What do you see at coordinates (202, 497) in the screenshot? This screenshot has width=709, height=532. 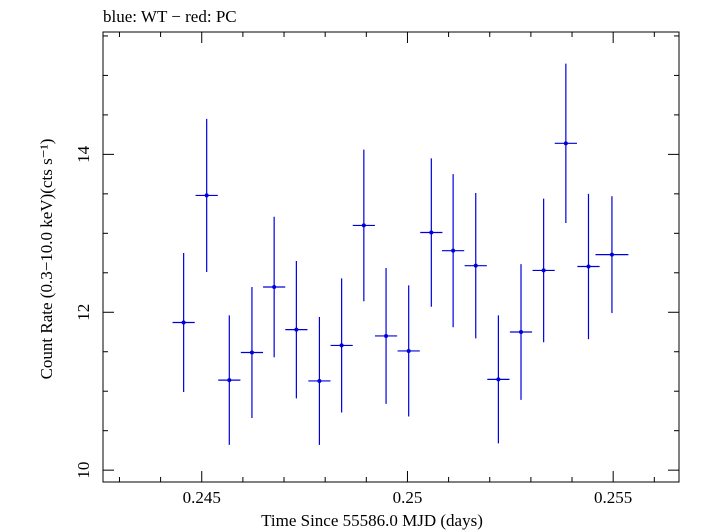 I see `x-tick-label: 0.245` at bounding box center [202, 497].